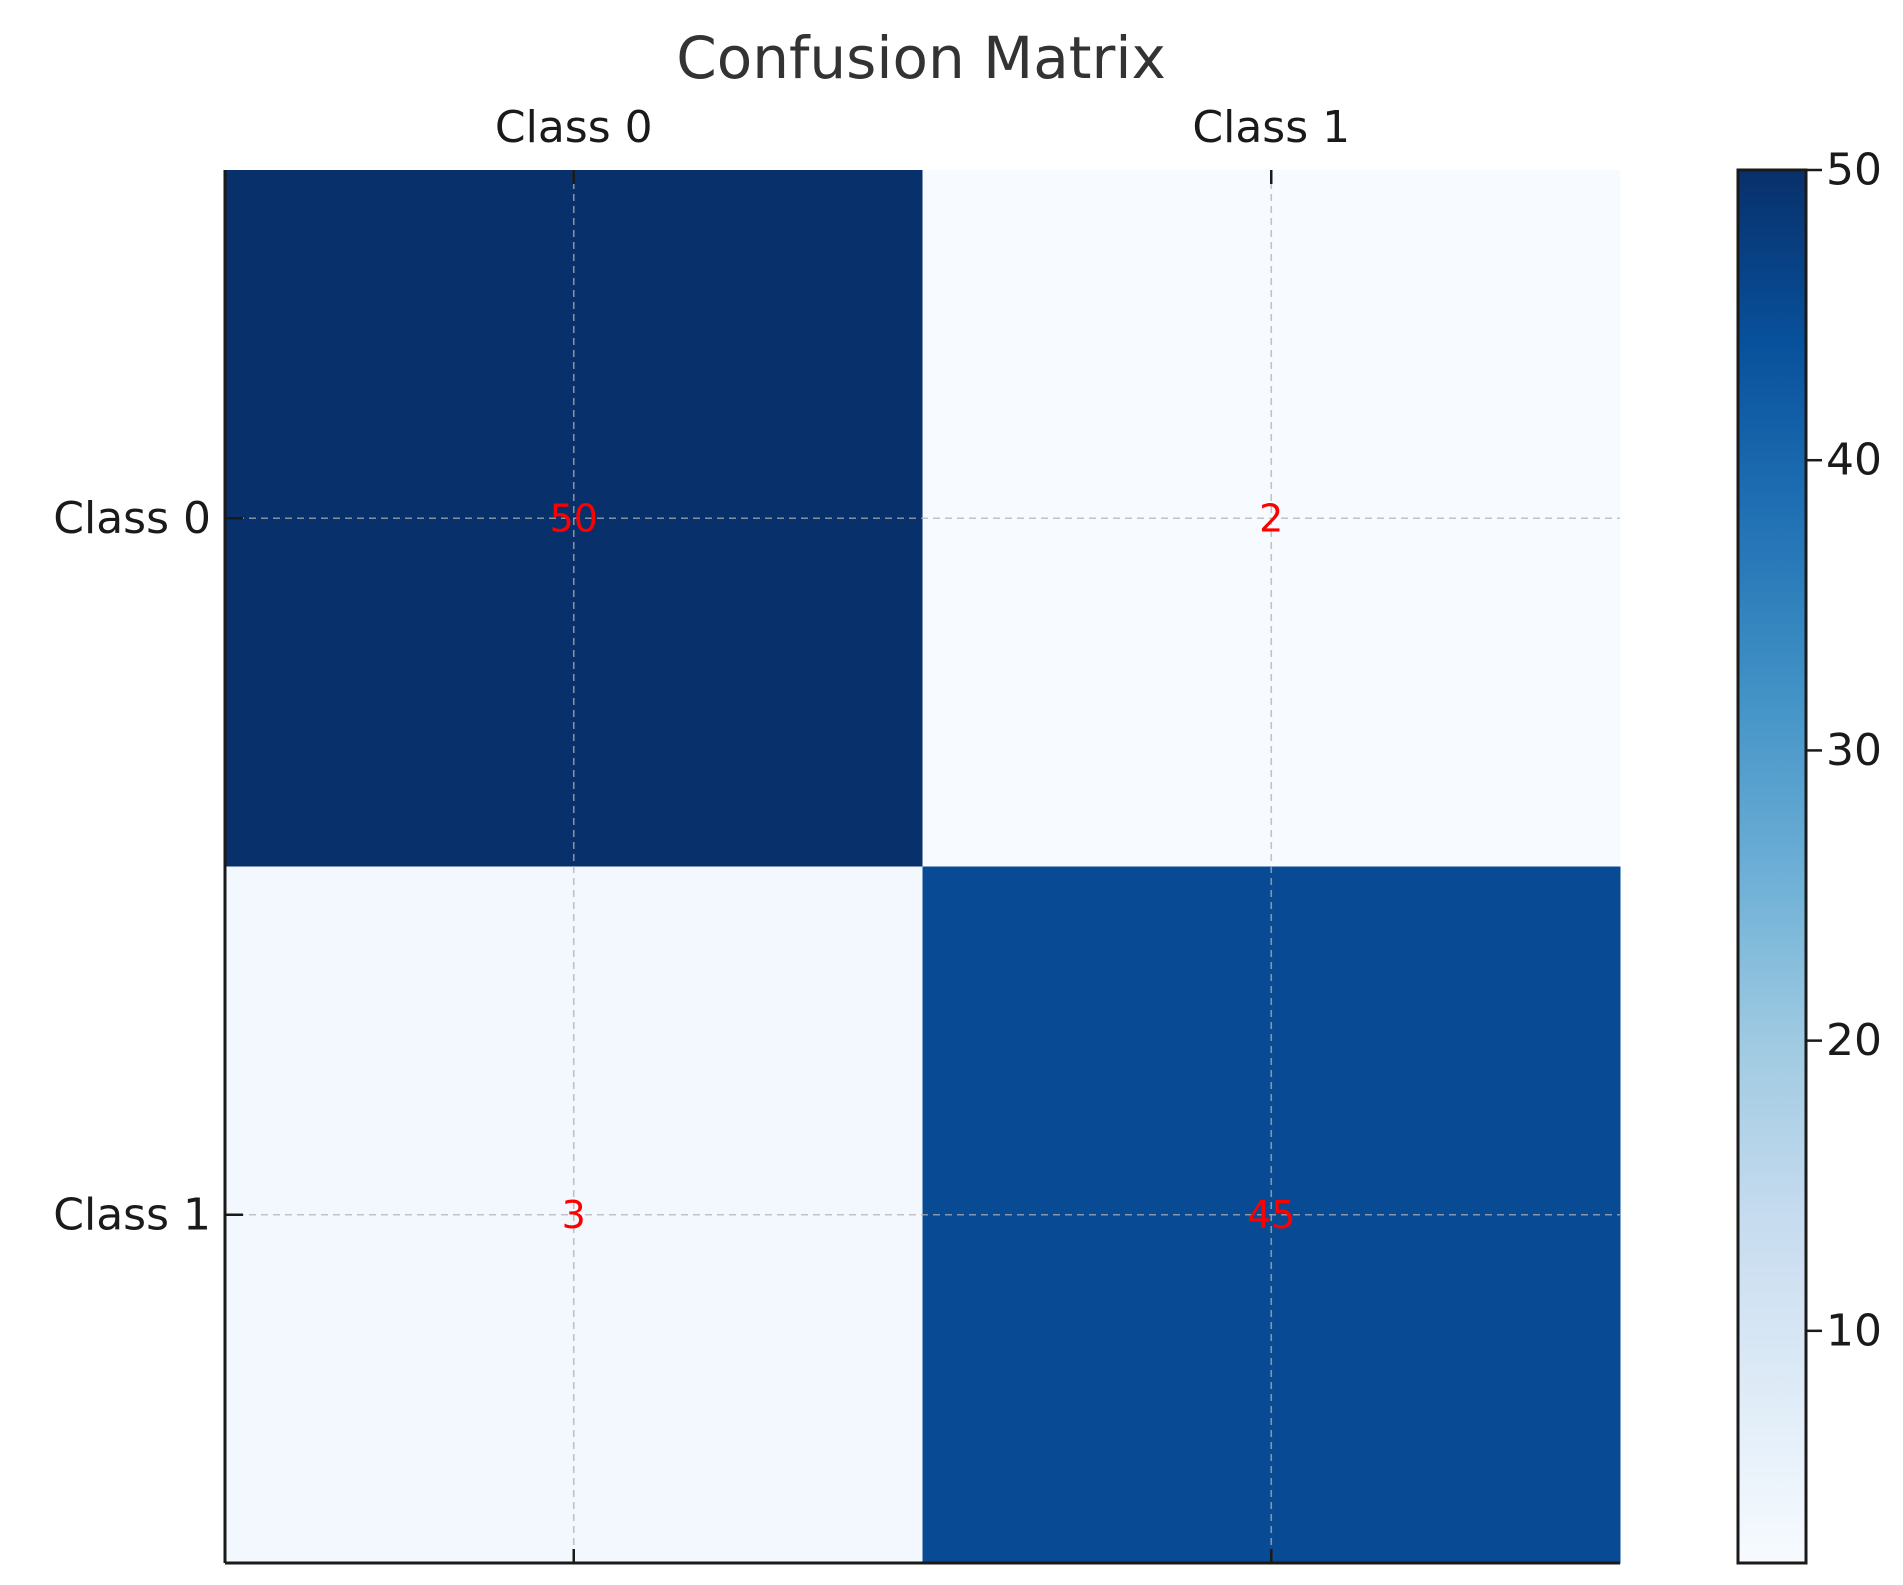 The image size is (1903, 1585). I want to click on y-tick-label-1: Class 1, so click(132, 1214).